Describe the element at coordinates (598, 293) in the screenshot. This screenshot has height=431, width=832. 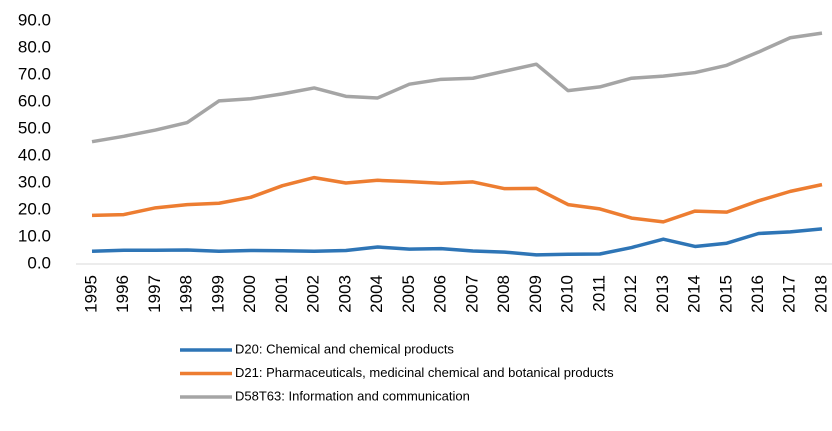
I see `x-tick-label: 2011` at that location.